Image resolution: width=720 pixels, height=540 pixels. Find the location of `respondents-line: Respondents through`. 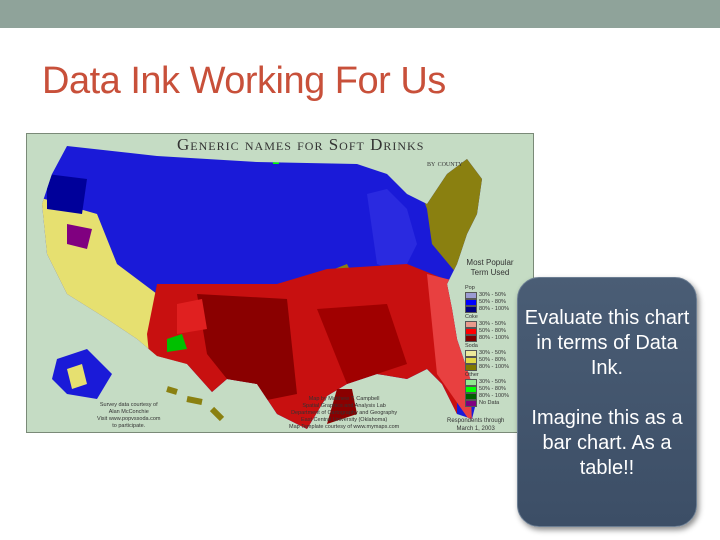

respondents-line: Respondents through is located at coordinates (476, 421).